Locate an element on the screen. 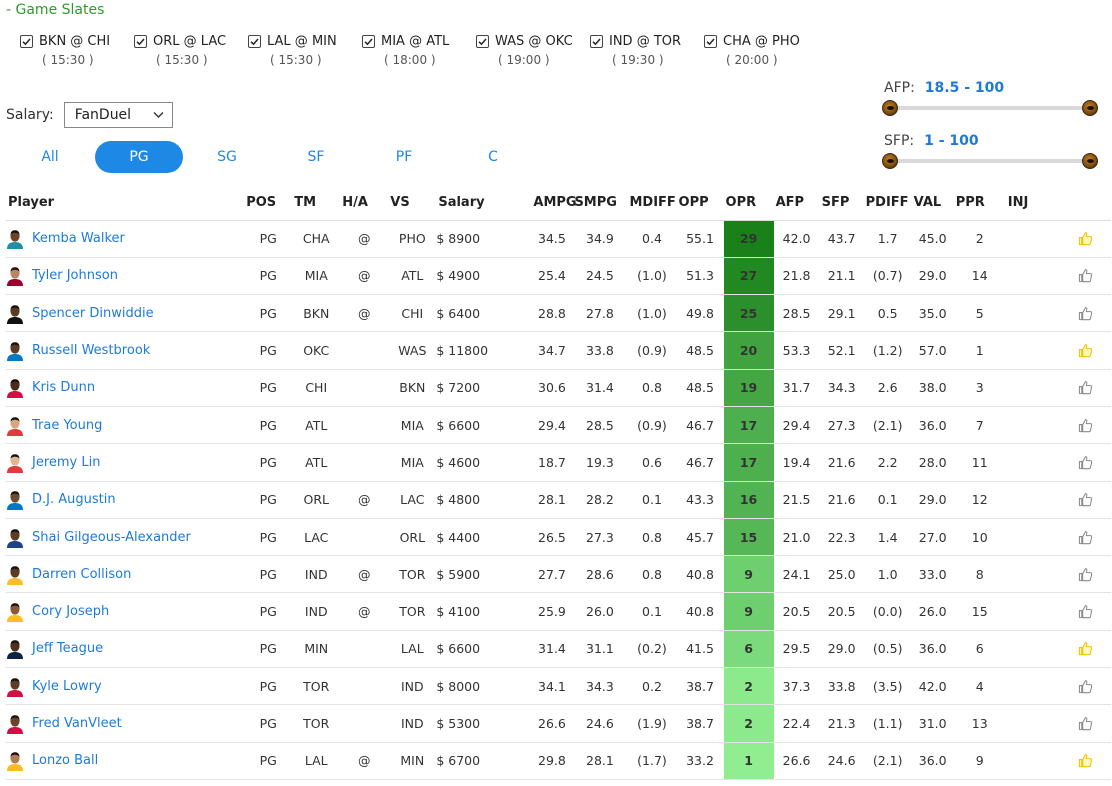 This screenshot has height=786, width=1112. player-name-link: Tyler Johnson is located at coordinates (75, 276).